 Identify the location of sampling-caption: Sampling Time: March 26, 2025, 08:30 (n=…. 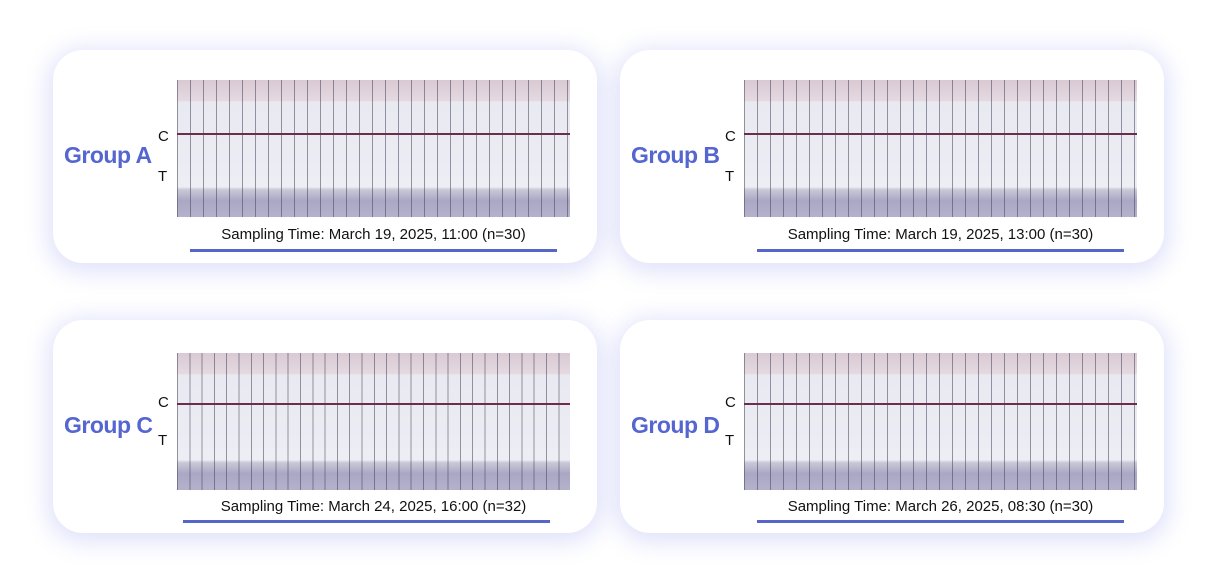
(940, 506).